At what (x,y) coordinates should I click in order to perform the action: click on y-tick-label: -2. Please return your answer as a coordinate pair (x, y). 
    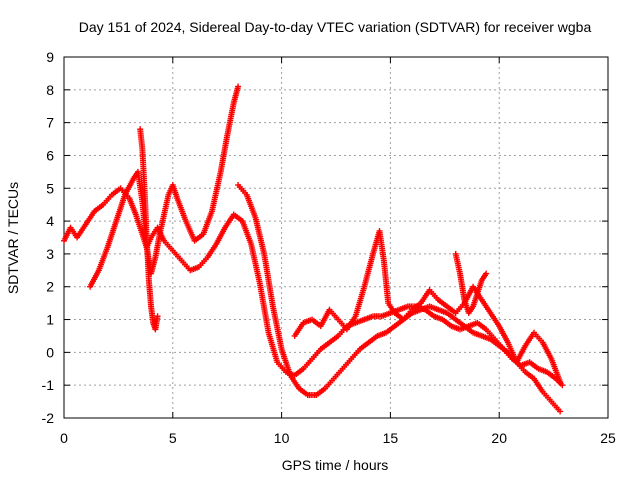
    Looking at the image, I should click on (48, 418).